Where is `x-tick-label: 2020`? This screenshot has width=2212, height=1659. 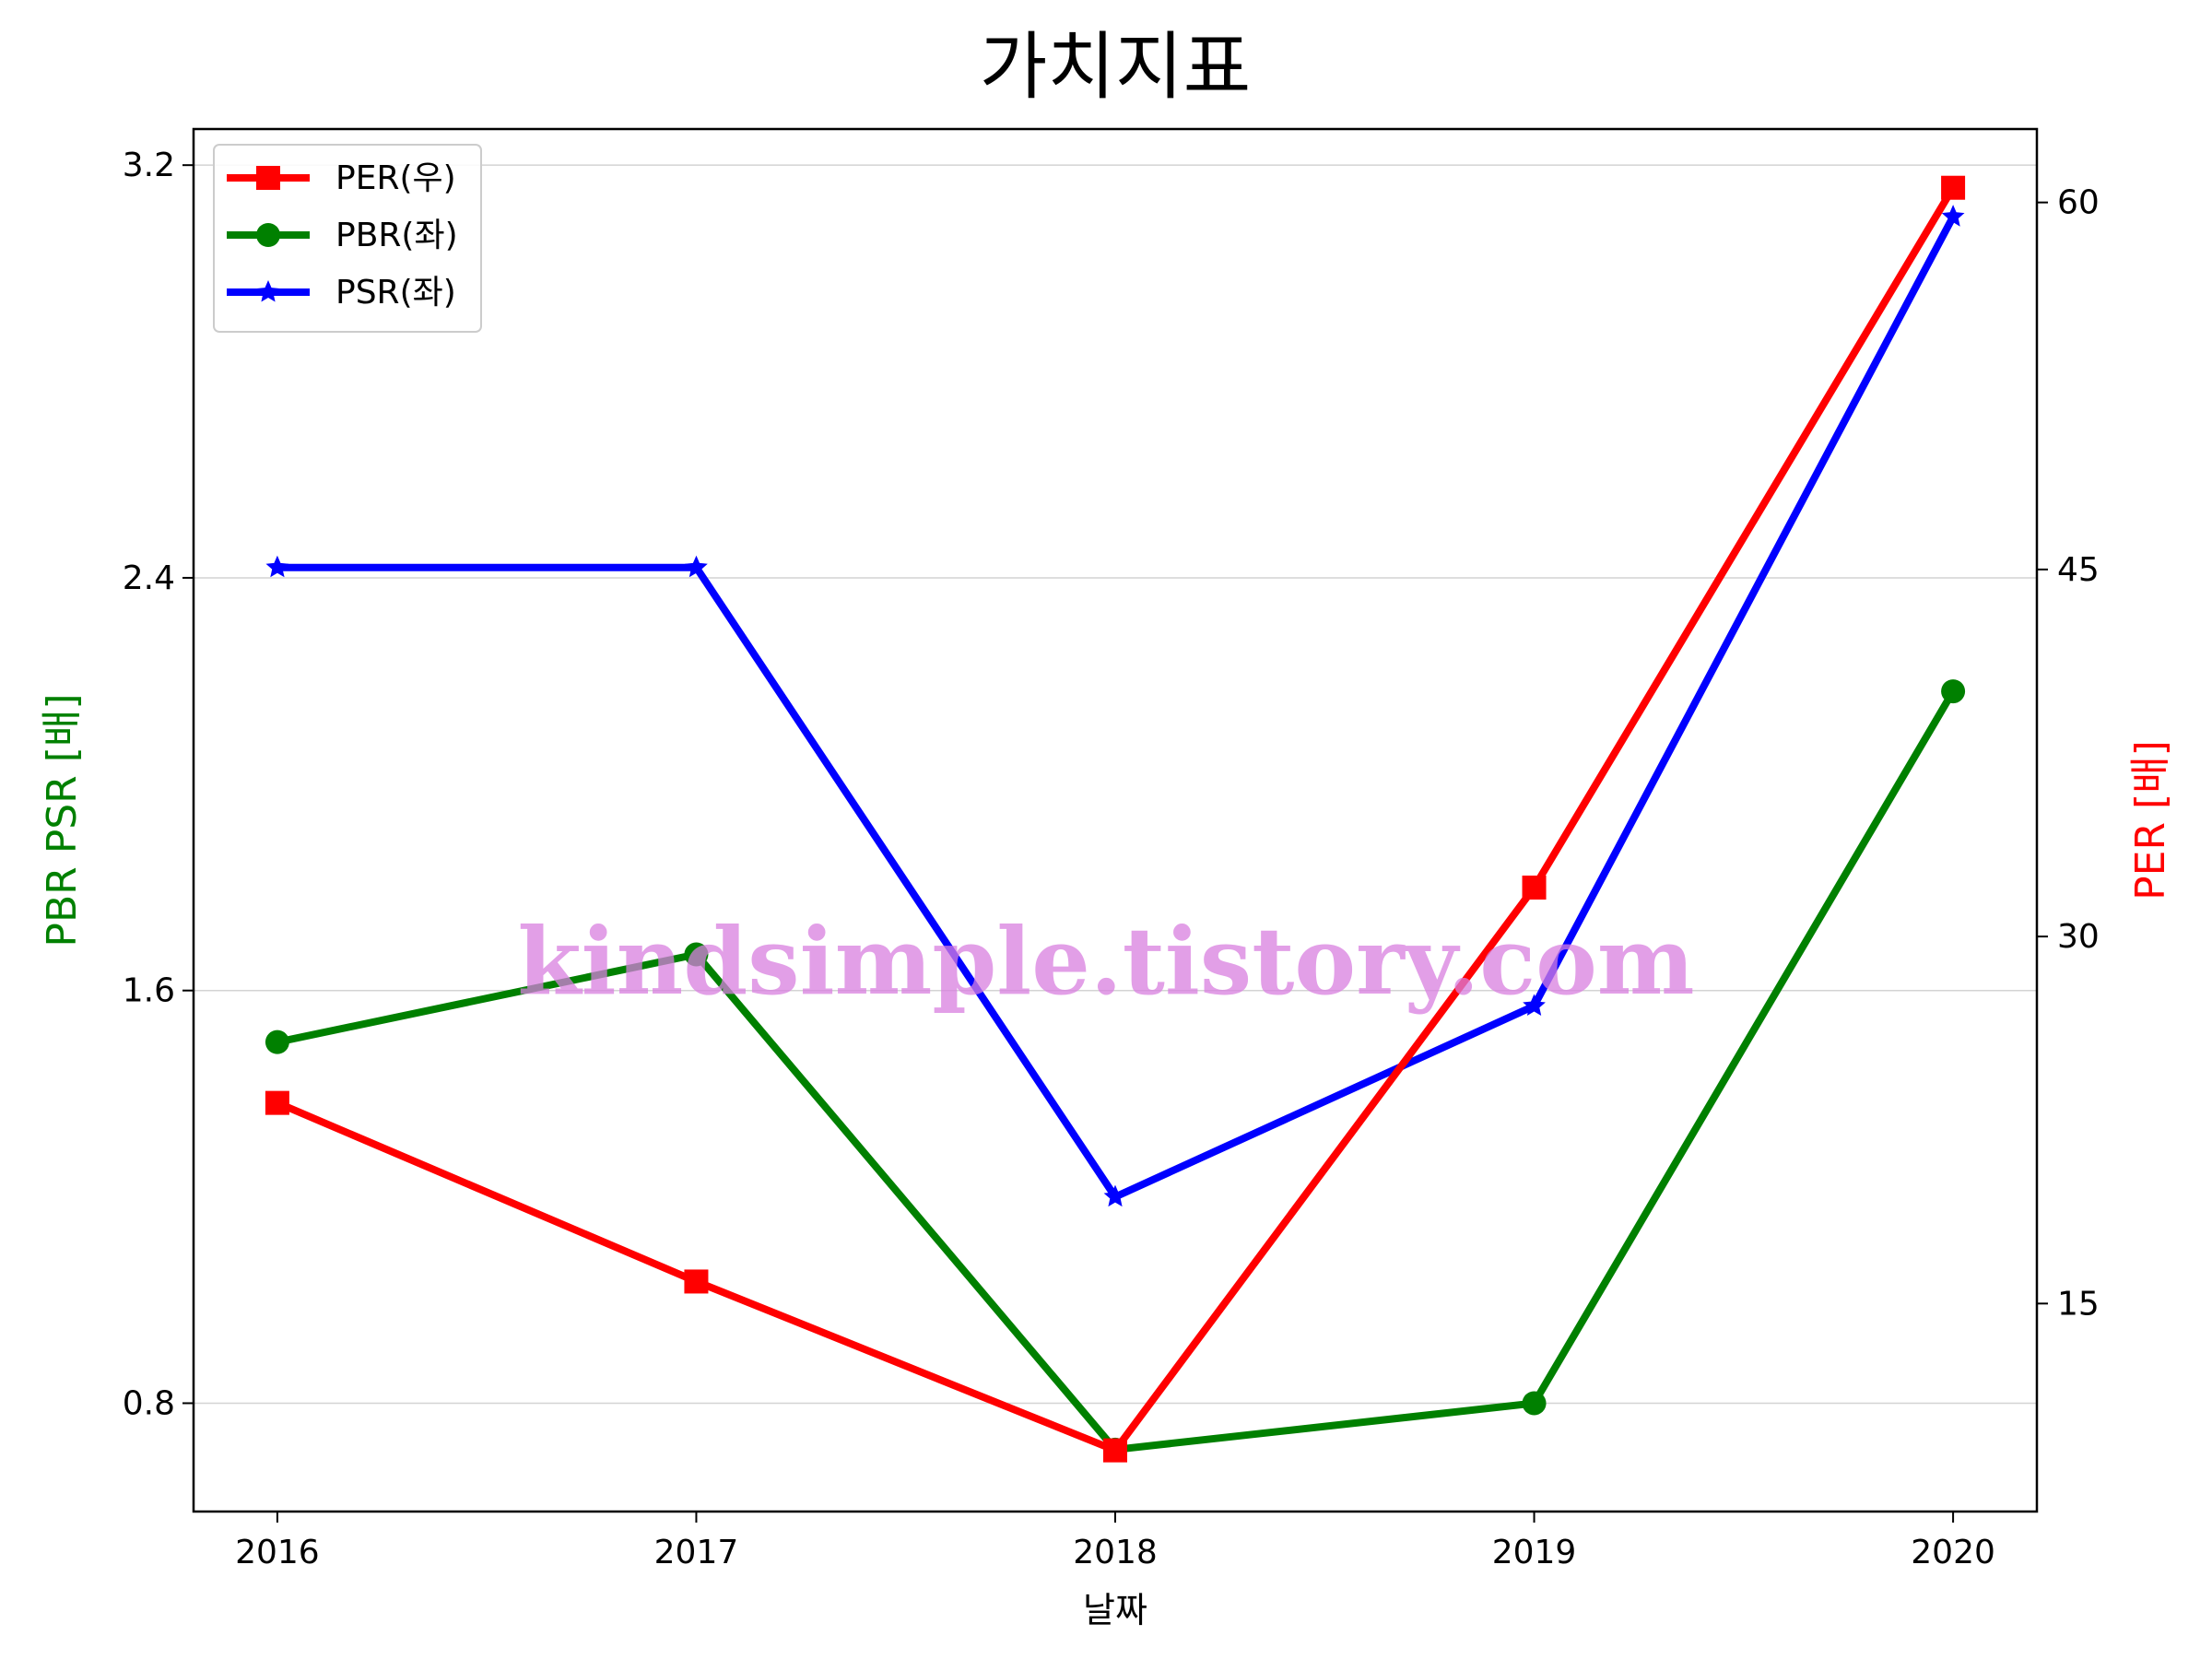
x-tick-label: 2020 is located at coordinates (1953, 1552).